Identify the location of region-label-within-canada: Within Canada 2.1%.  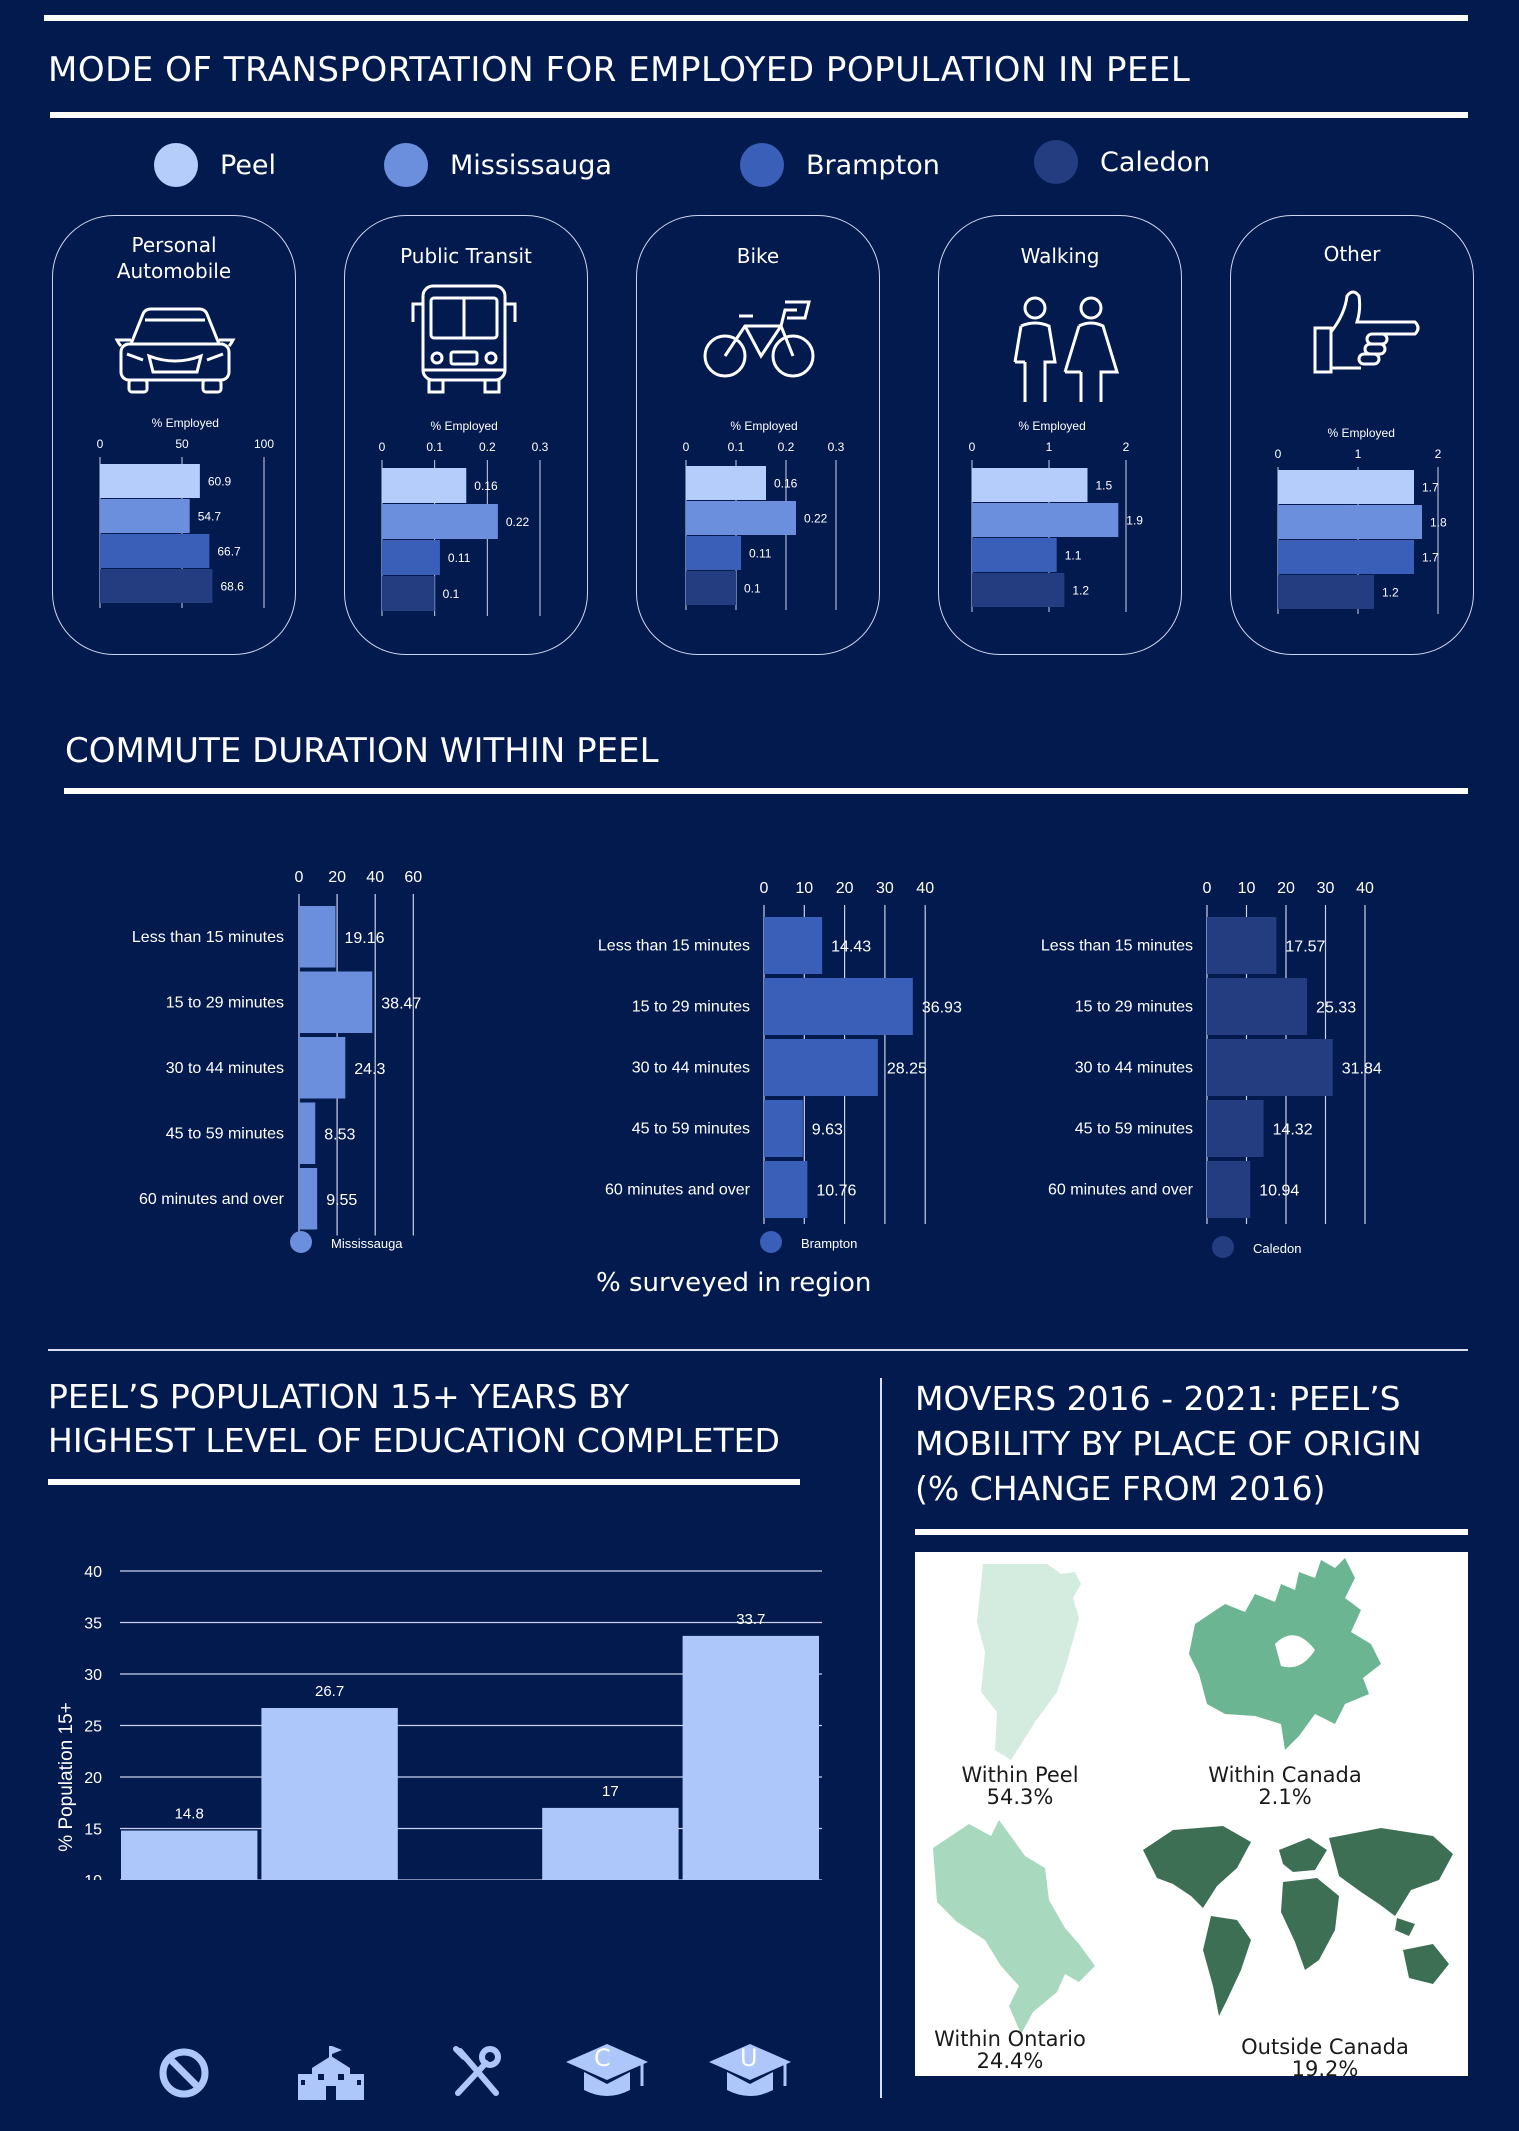
(1285, 1786).